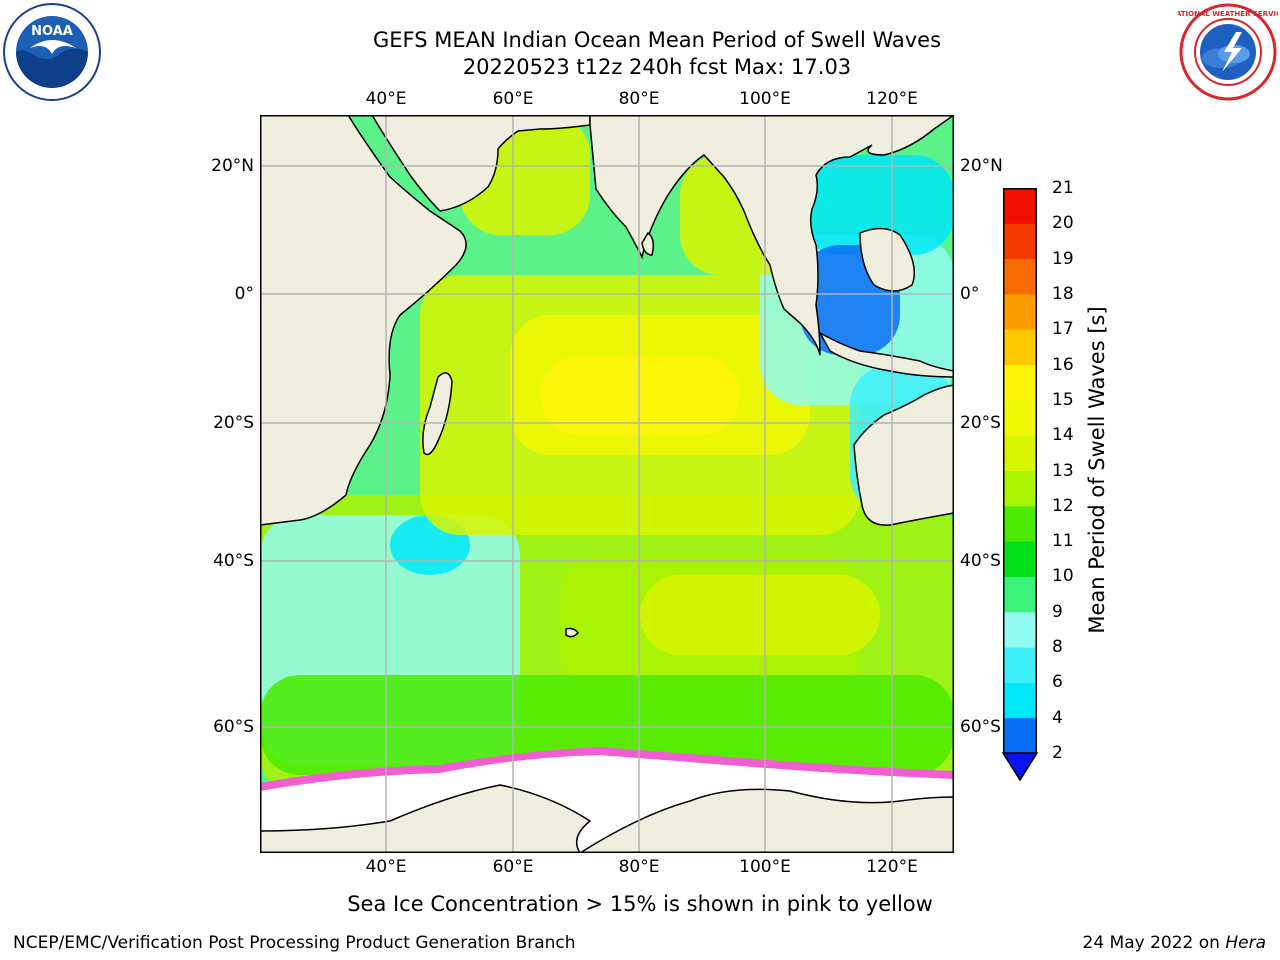 The height and width of the screenshot is (960, 1280). Describe the element at coordinates (1057, 611) in the screenshot. I see `colorbar-tick-label: 9` at that location.